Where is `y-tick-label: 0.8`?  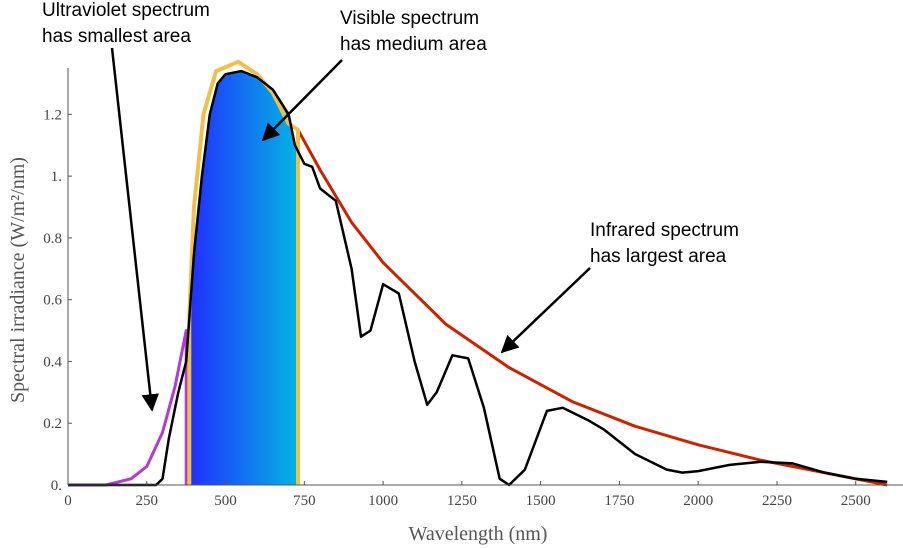
y-tick-label: 0.8 is located at coordinates (52, 239).